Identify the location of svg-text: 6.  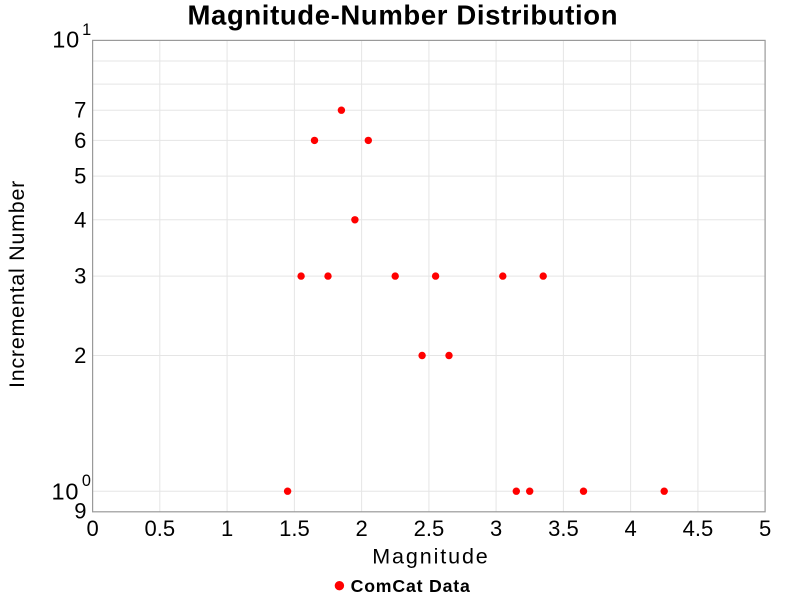
(80, 140).